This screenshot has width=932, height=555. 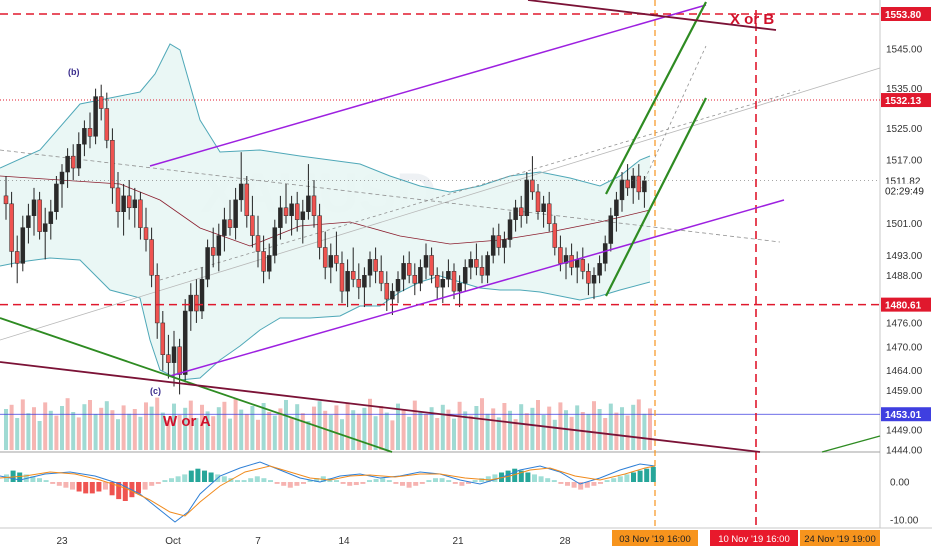 I want to click on time-highlight-label: 03 Nov '19 16:00, so click(x=655, y=539).